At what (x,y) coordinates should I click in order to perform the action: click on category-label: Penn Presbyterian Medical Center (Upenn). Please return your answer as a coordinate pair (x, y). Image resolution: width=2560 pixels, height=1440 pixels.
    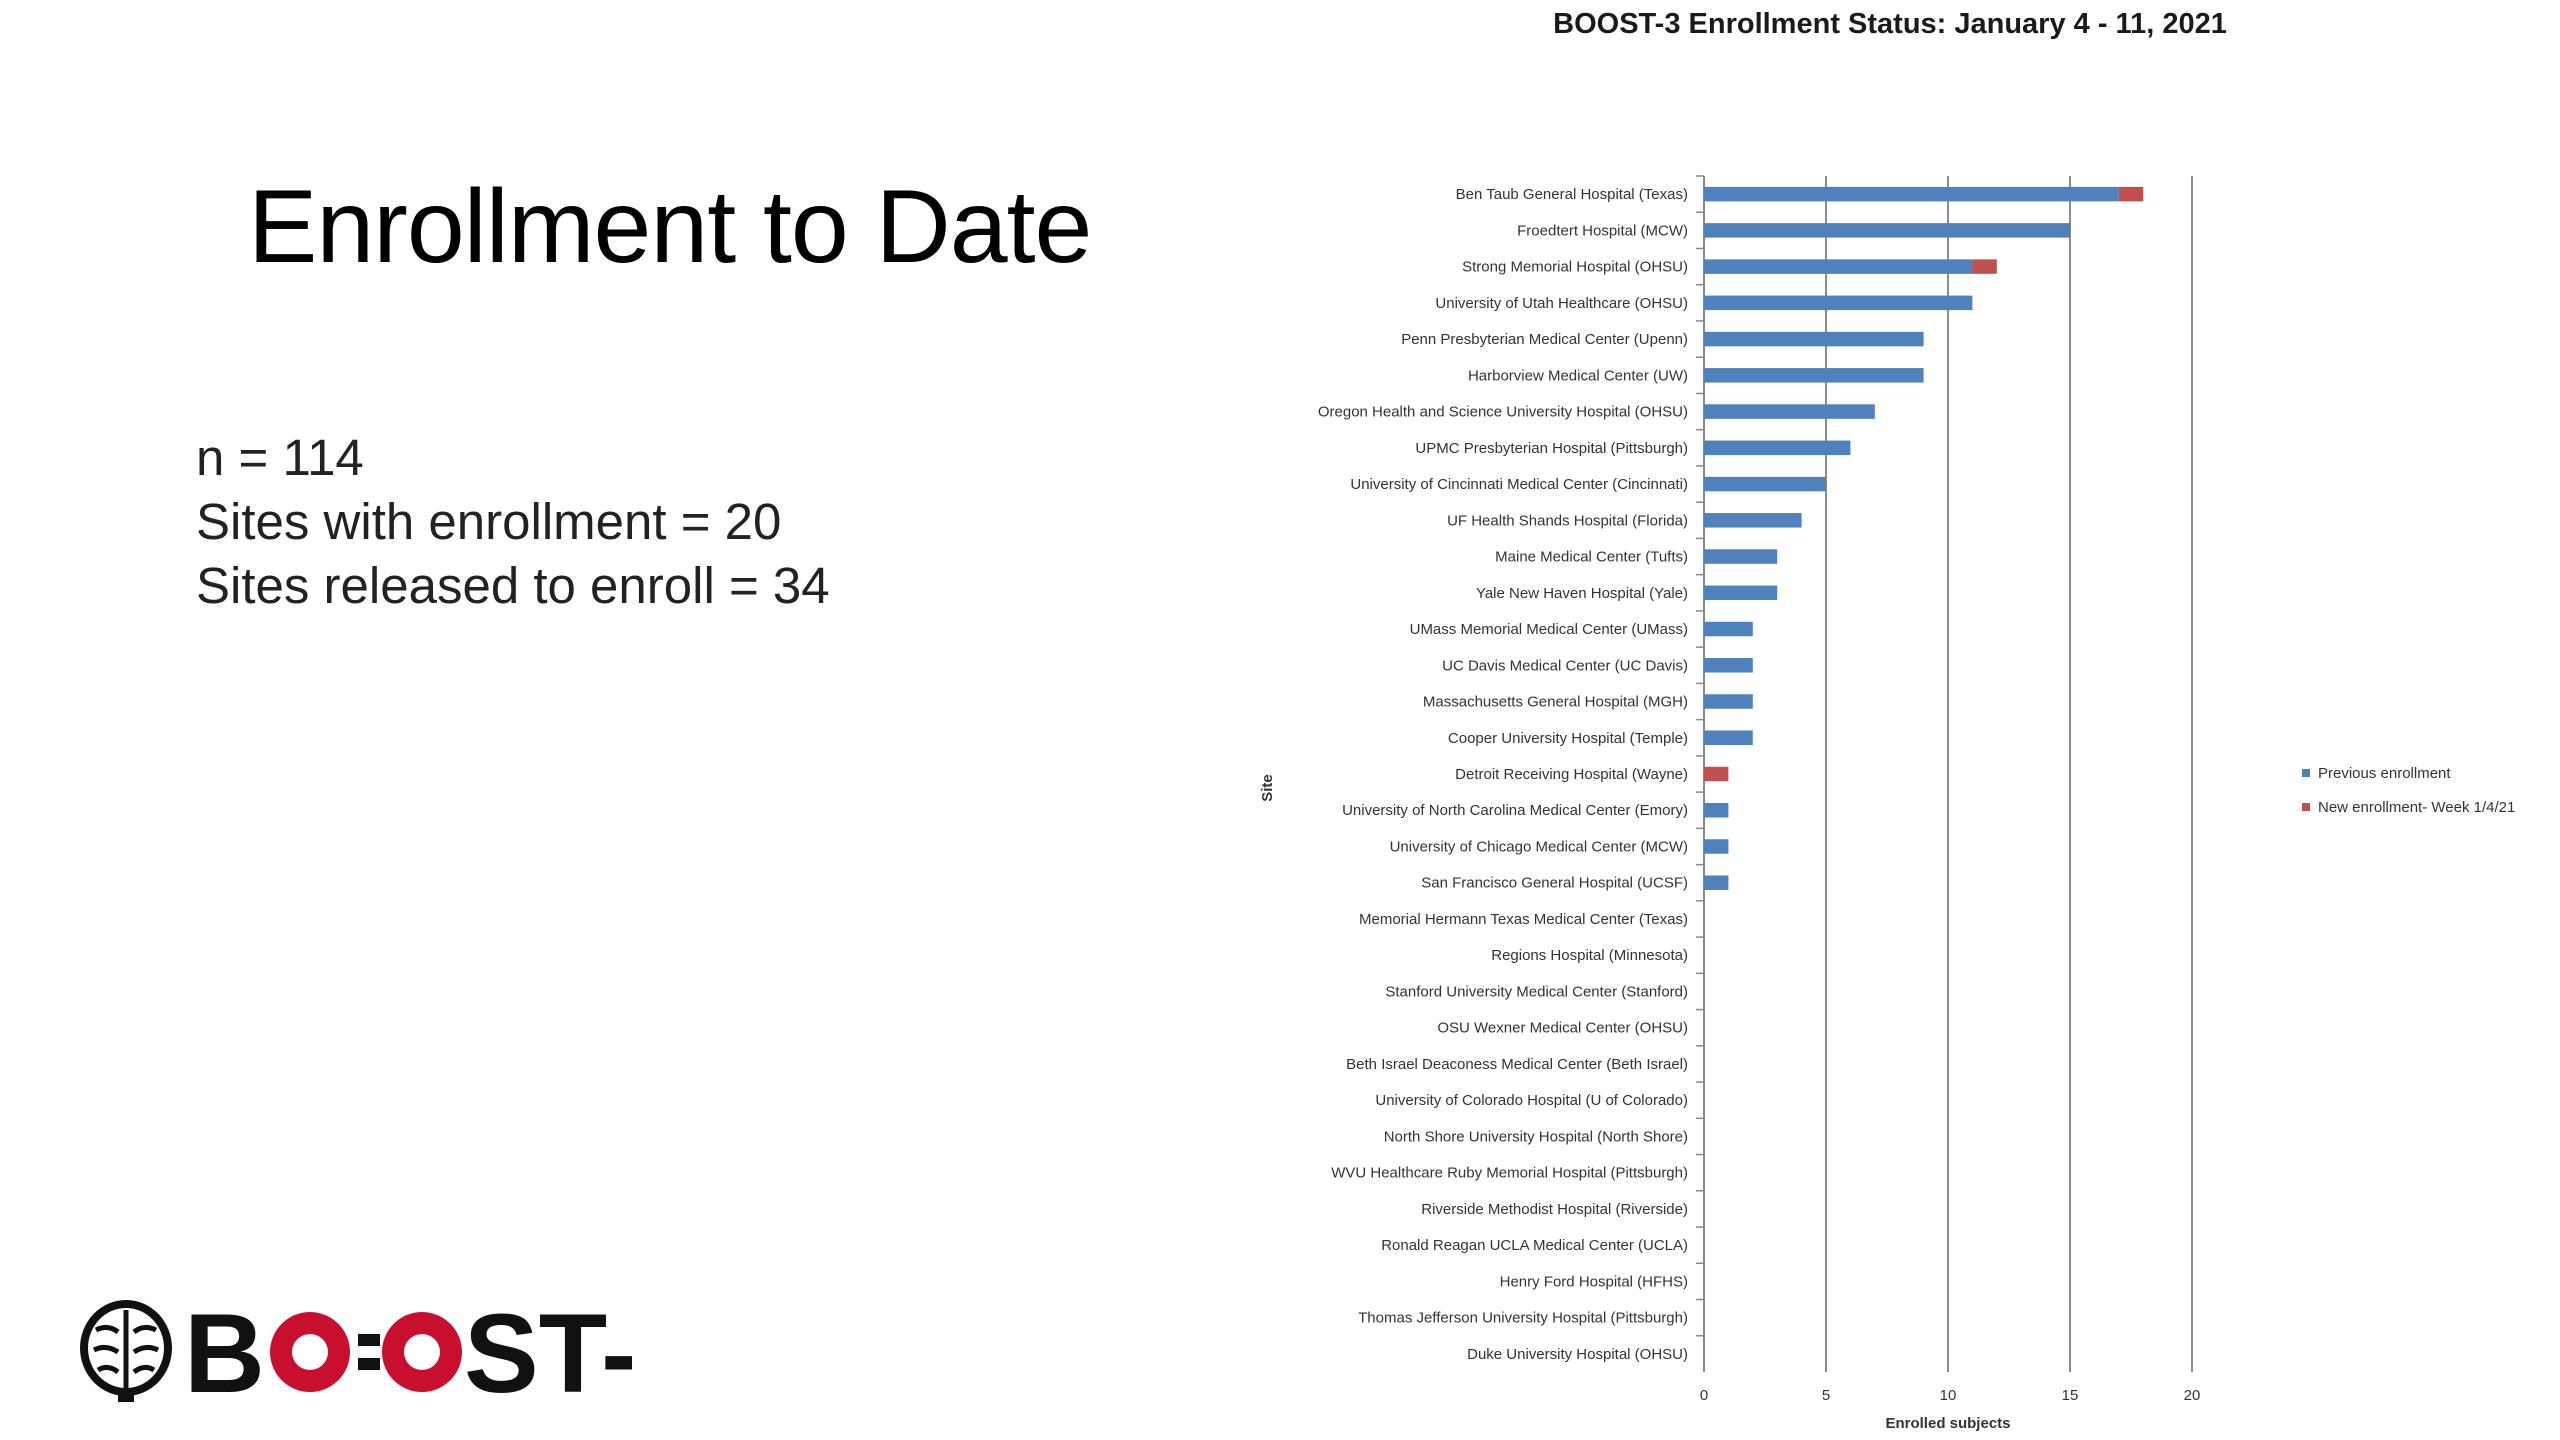
    Looking at the image, I should click on (1544, 339).